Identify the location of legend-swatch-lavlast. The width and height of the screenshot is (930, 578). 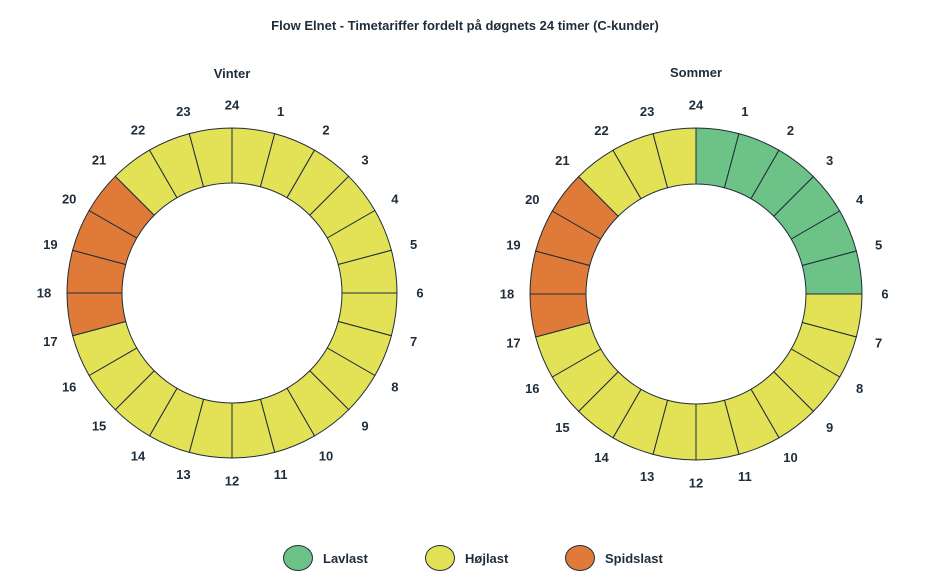
(298, 558).